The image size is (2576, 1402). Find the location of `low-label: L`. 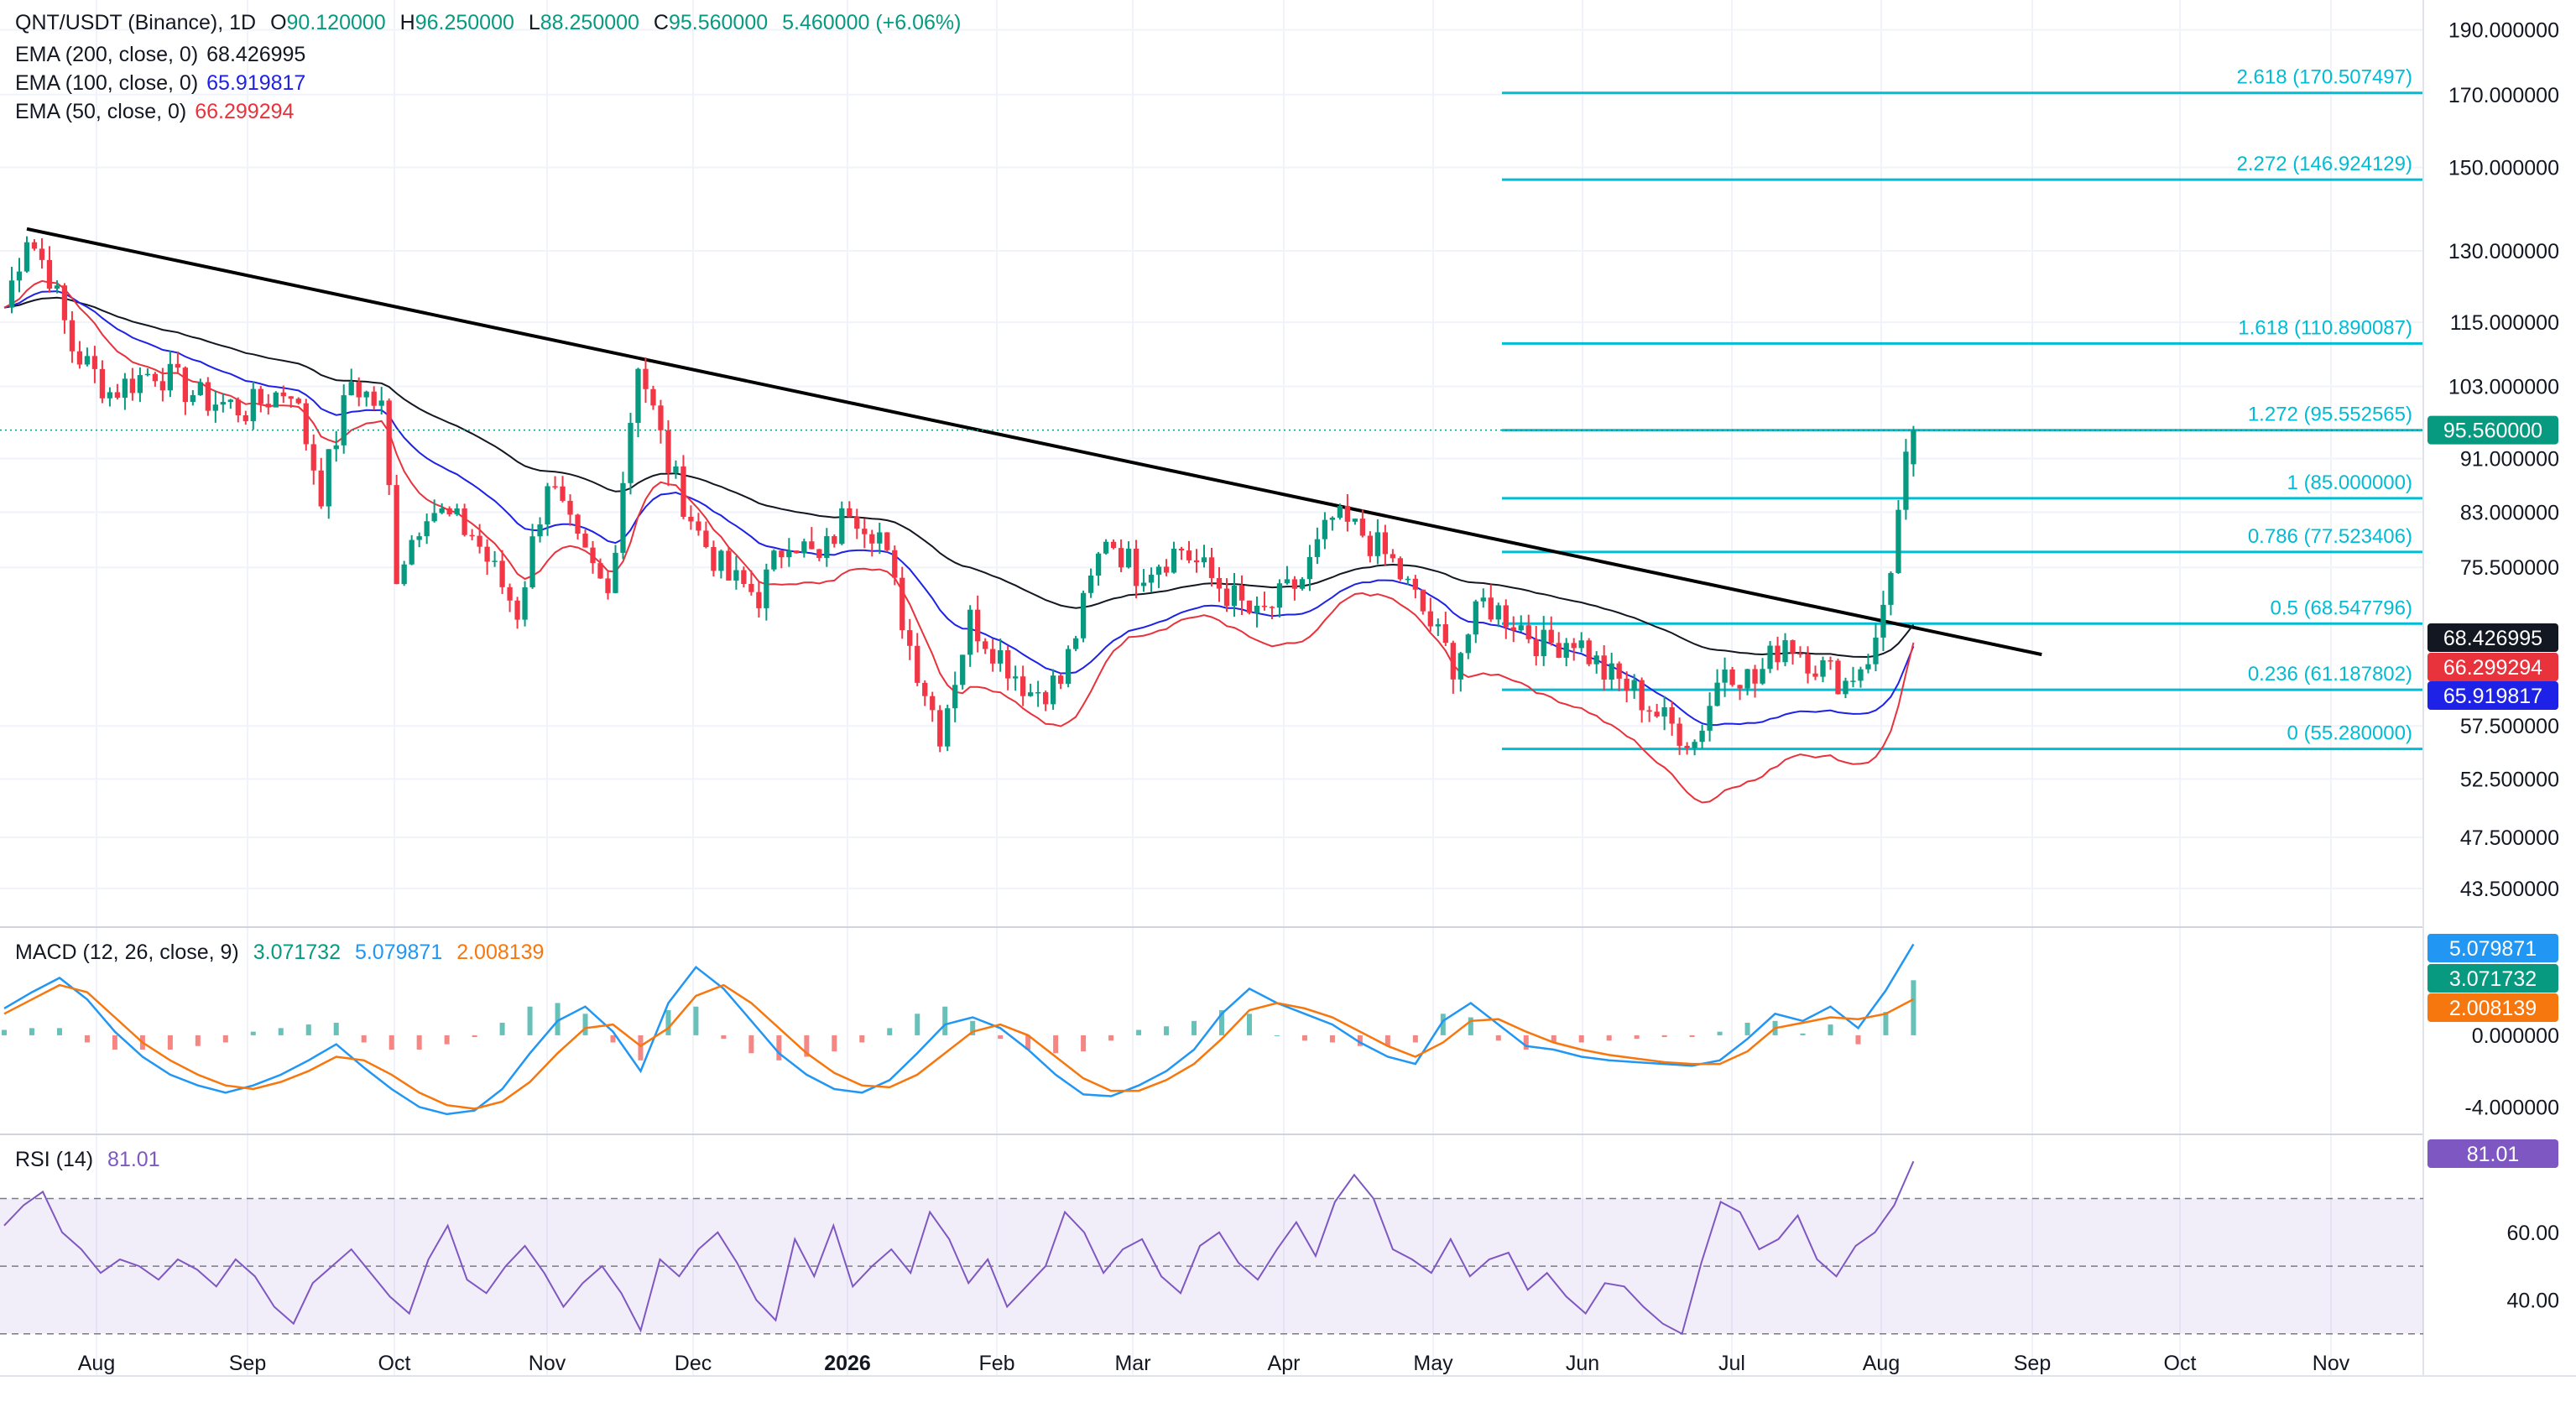

low-label: L is located at coordinates (534, 22).